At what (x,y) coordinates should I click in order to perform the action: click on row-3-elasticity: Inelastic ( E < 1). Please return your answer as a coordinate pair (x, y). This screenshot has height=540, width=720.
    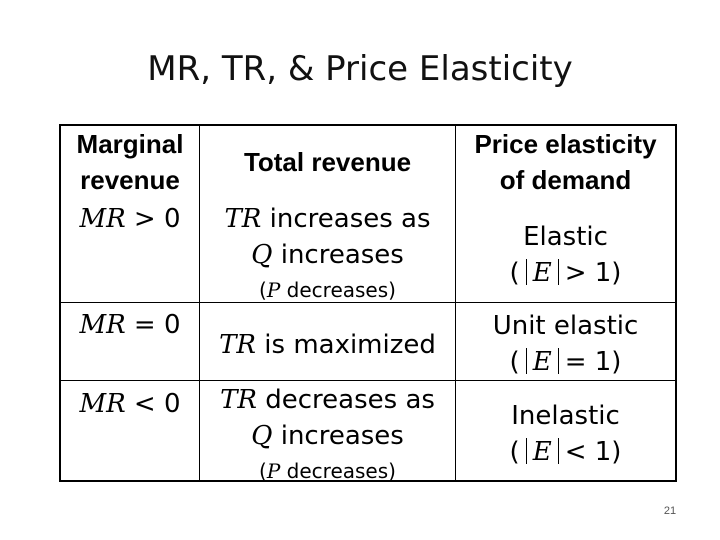
    Looking at the image, I should click on (565, 434).